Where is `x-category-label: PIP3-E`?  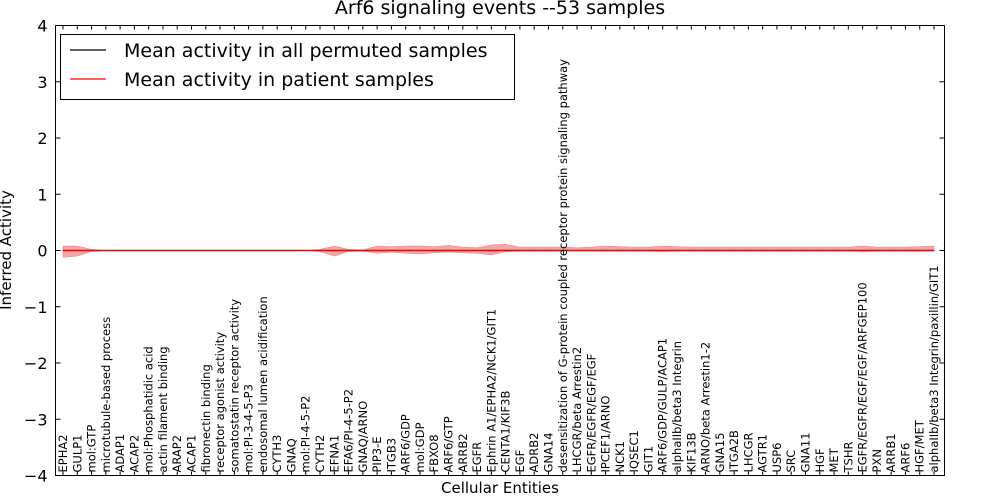 x-category-label: PIP3-E is located at coordinates (377, 455).